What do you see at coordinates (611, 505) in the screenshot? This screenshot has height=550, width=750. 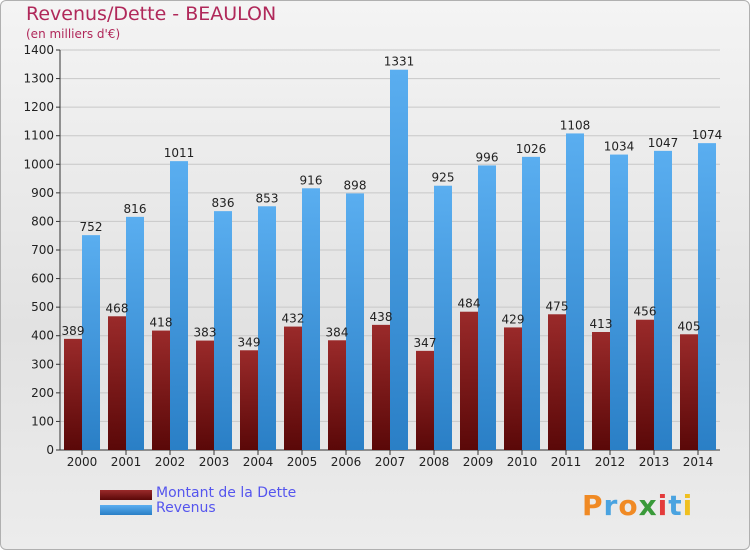 I see `logo-letter: r` at bounding box center [611, 505].